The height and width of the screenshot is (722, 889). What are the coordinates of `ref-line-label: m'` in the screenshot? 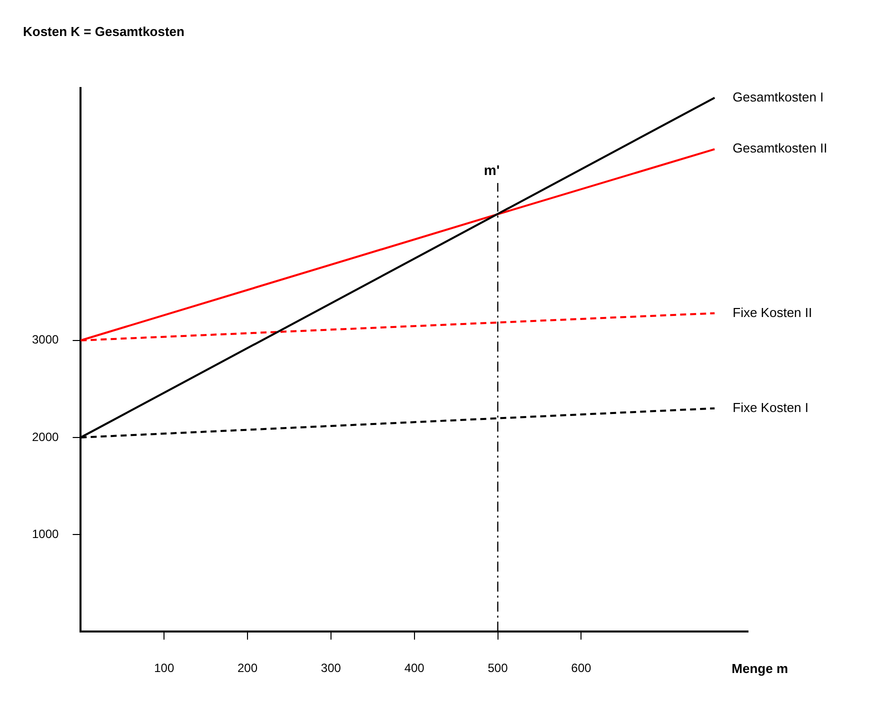 It's located at (492, 170).